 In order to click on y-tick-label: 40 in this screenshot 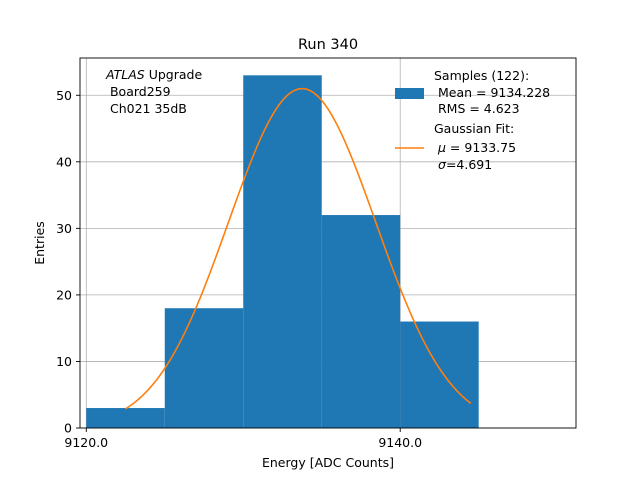, I will do `click(64, 161)`.